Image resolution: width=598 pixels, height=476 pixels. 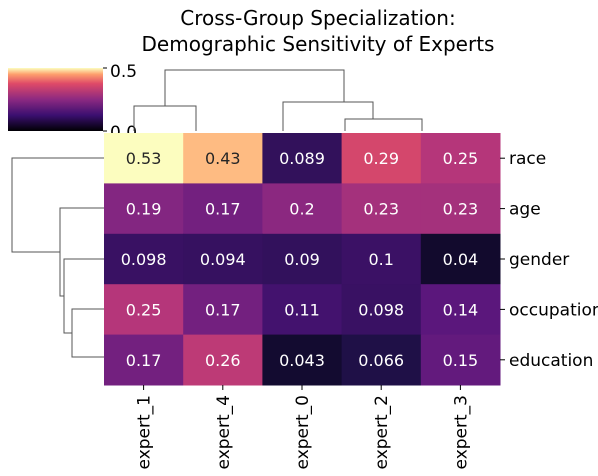 What do you see at coordinates (553, 310) in the screenshot?
I see `row-tick-label-occupation: occupation` at bounding box center [553, 310].